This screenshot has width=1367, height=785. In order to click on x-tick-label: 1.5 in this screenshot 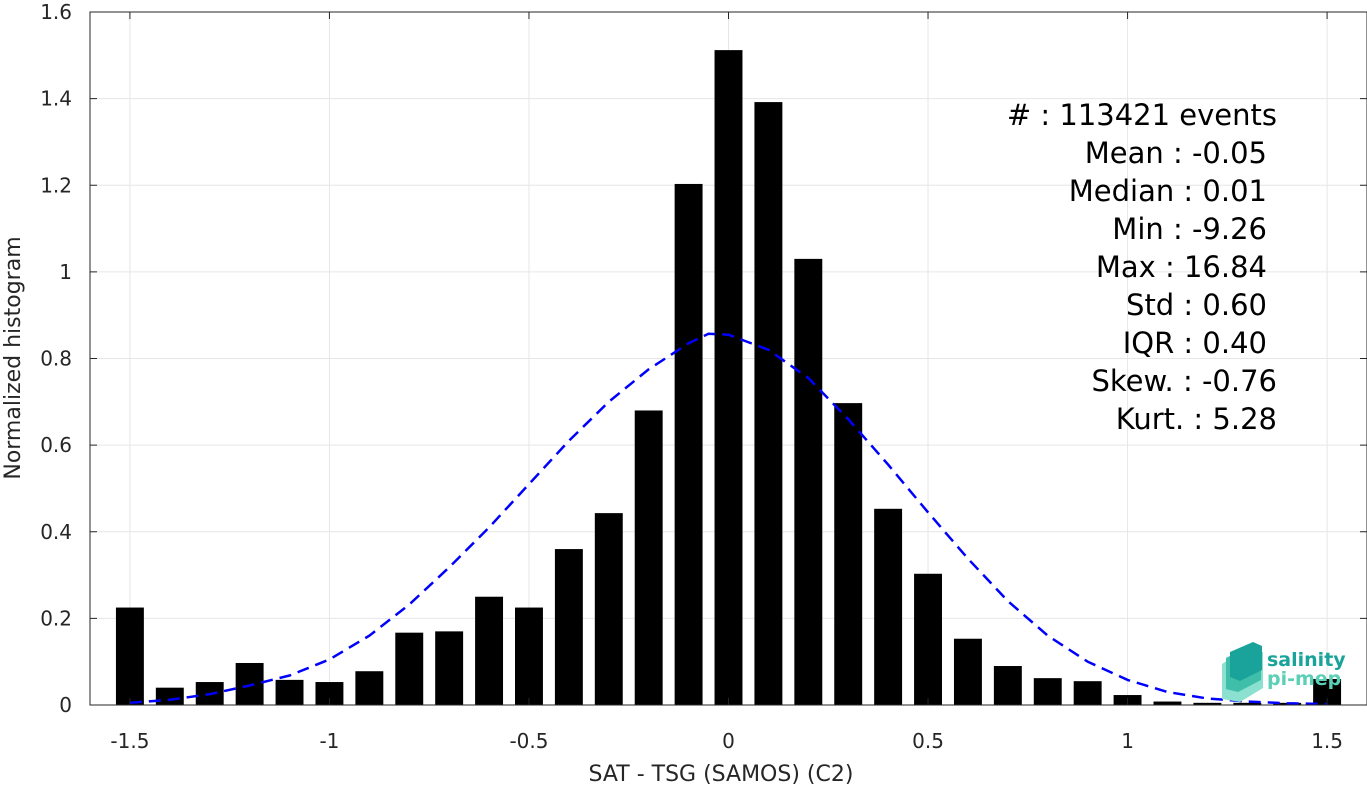, I will do `click(1327, 741)`.